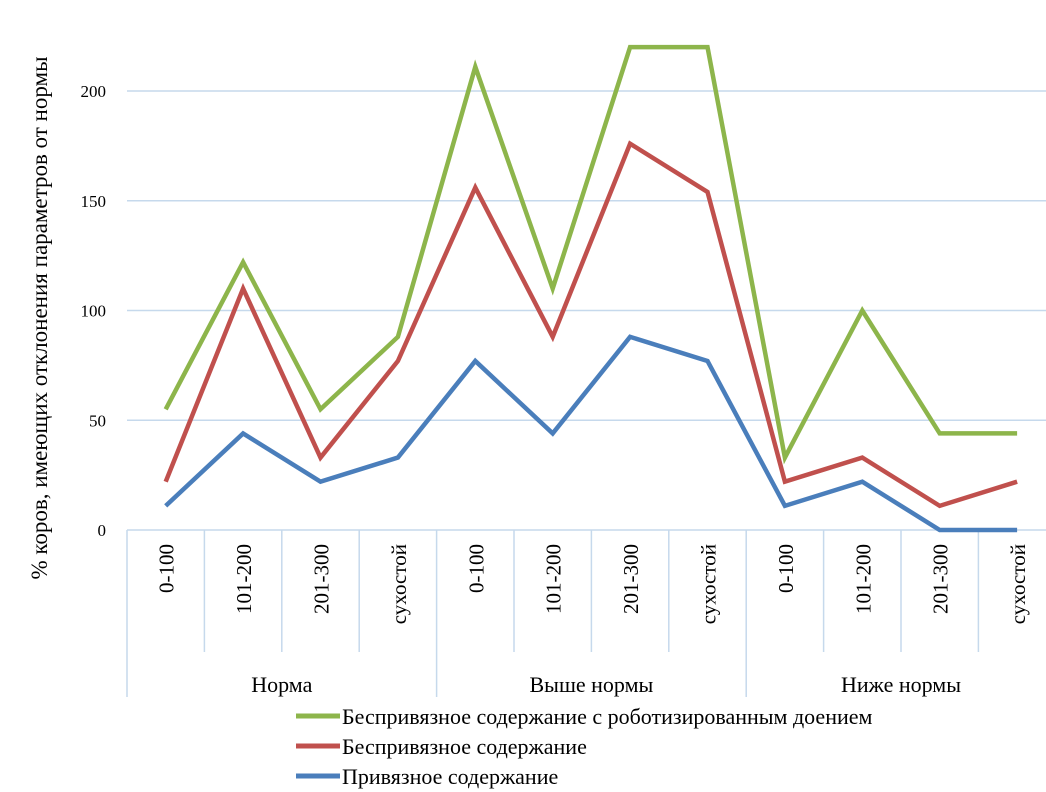 Image resolution: width=1046 pixels, height=792 pixels. Describe the element at coordinates (901, 684) in the screenshot. I see `group-label: Ниже нормы` at that location.